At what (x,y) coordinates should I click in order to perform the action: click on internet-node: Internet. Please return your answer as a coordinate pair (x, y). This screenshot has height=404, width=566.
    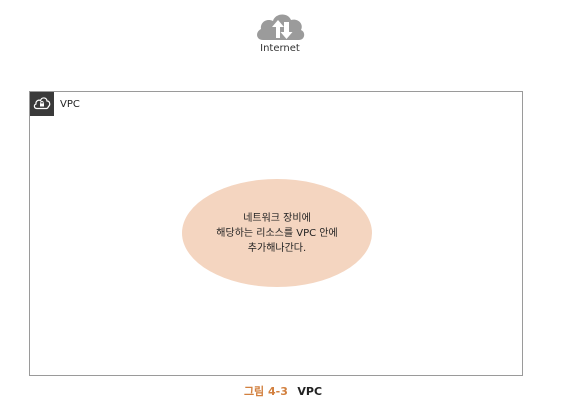
    Looking at the image, I should click on (280, 34).